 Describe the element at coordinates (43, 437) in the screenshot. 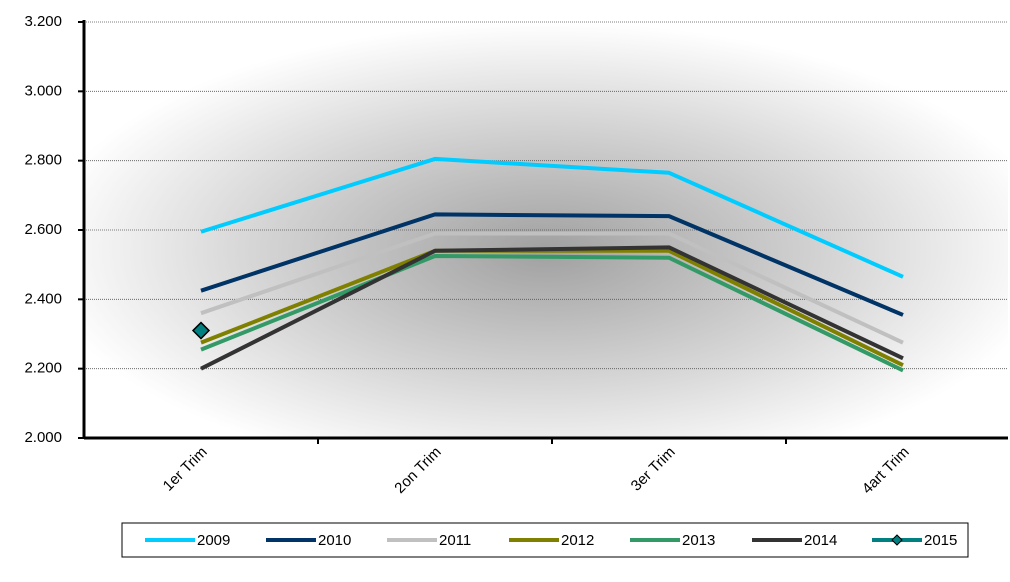

I see `y-tick-label: 2.000` at that location.